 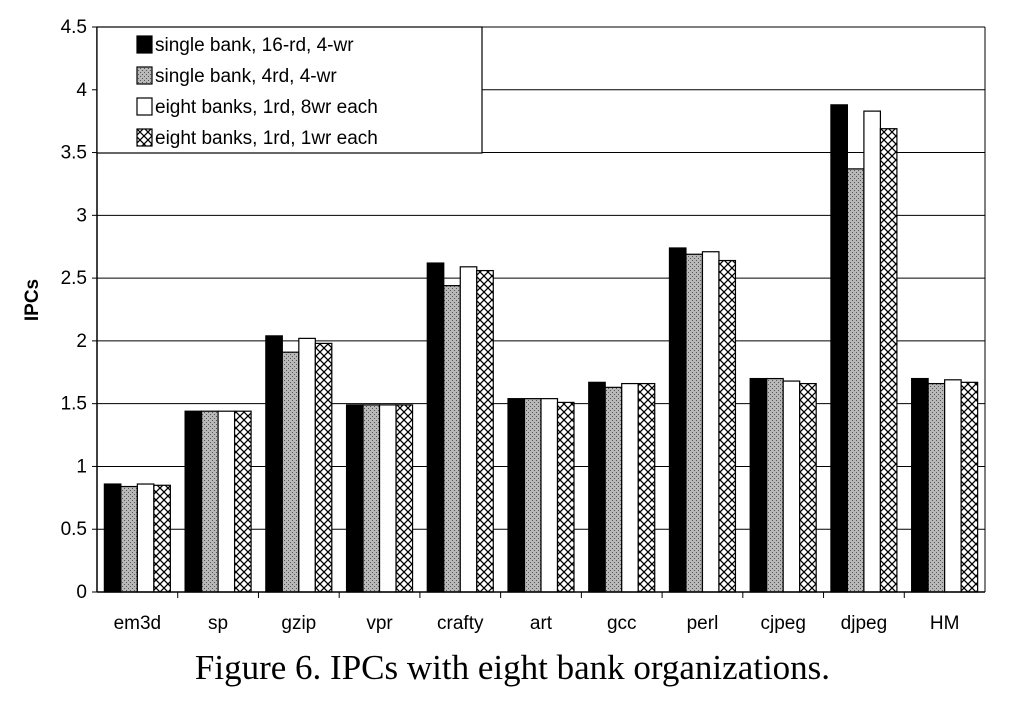 I want to click on legend-label: single bank, 4rd, 4-wr, so click(x=246, y=76).